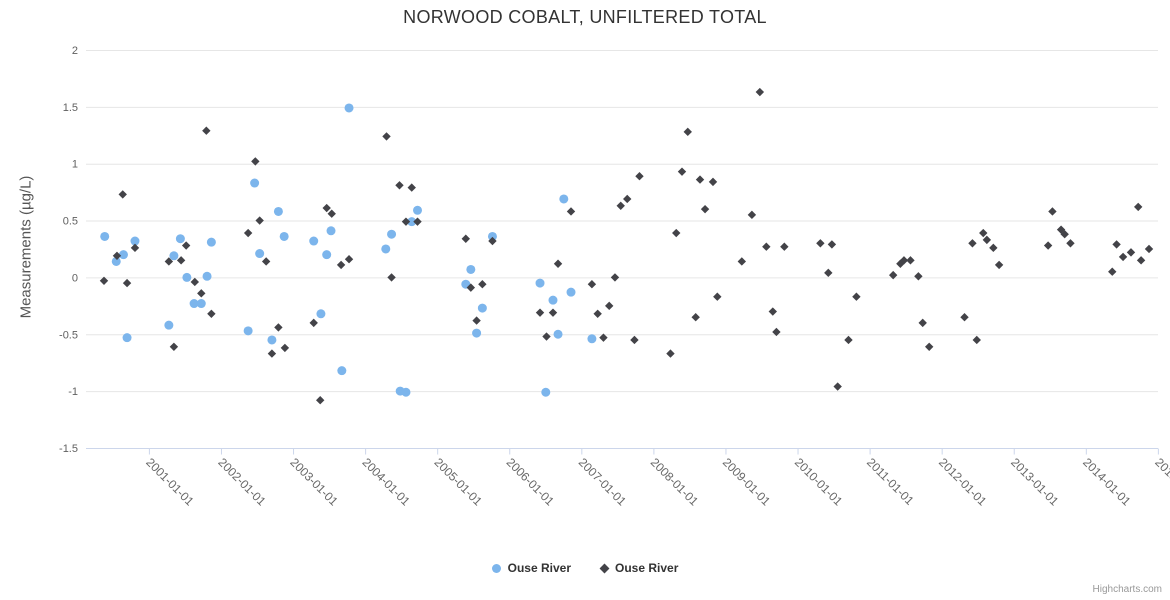  Describe the element at coordinates (1127, 589) in the screenshot. I see `highcharts-credits-link: Highcharts.com` at that location.